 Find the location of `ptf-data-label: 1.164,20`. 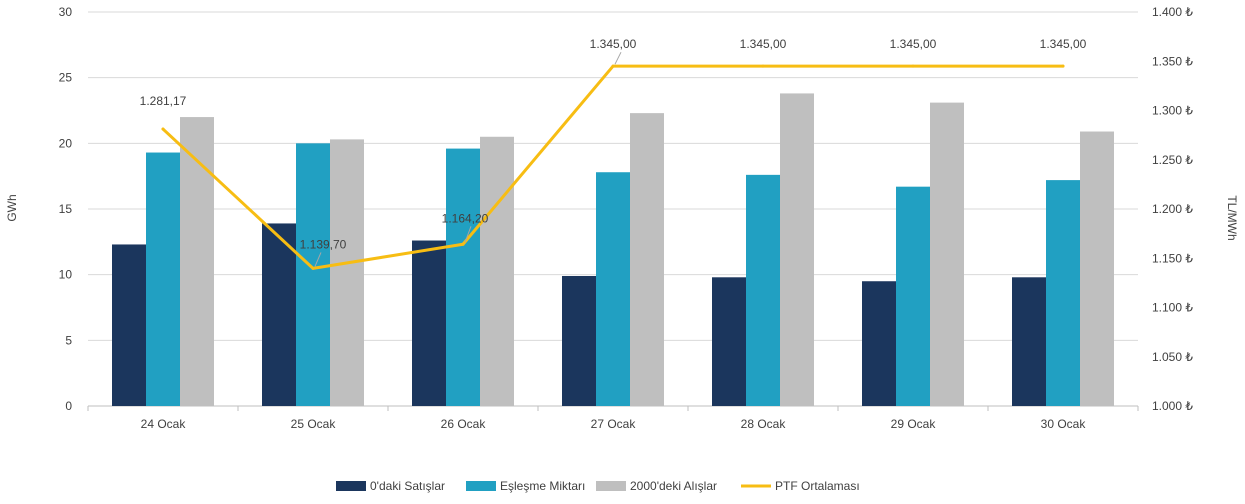

ptf-data-label: 1.164,20 is located at coordinates (465, 218).